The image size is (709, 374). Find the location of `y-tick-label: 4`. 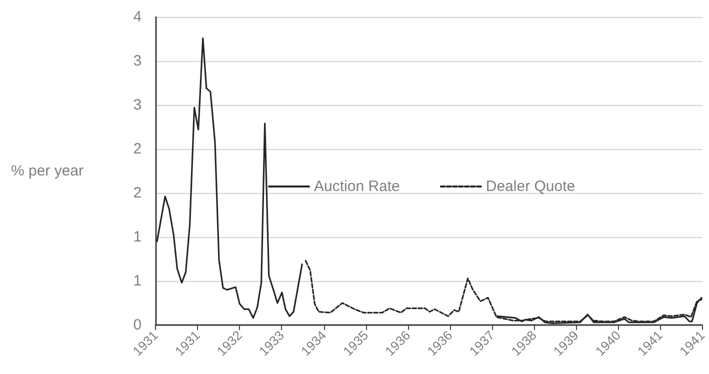

y-tick-label: 4 is located at coordinates (137, 17).